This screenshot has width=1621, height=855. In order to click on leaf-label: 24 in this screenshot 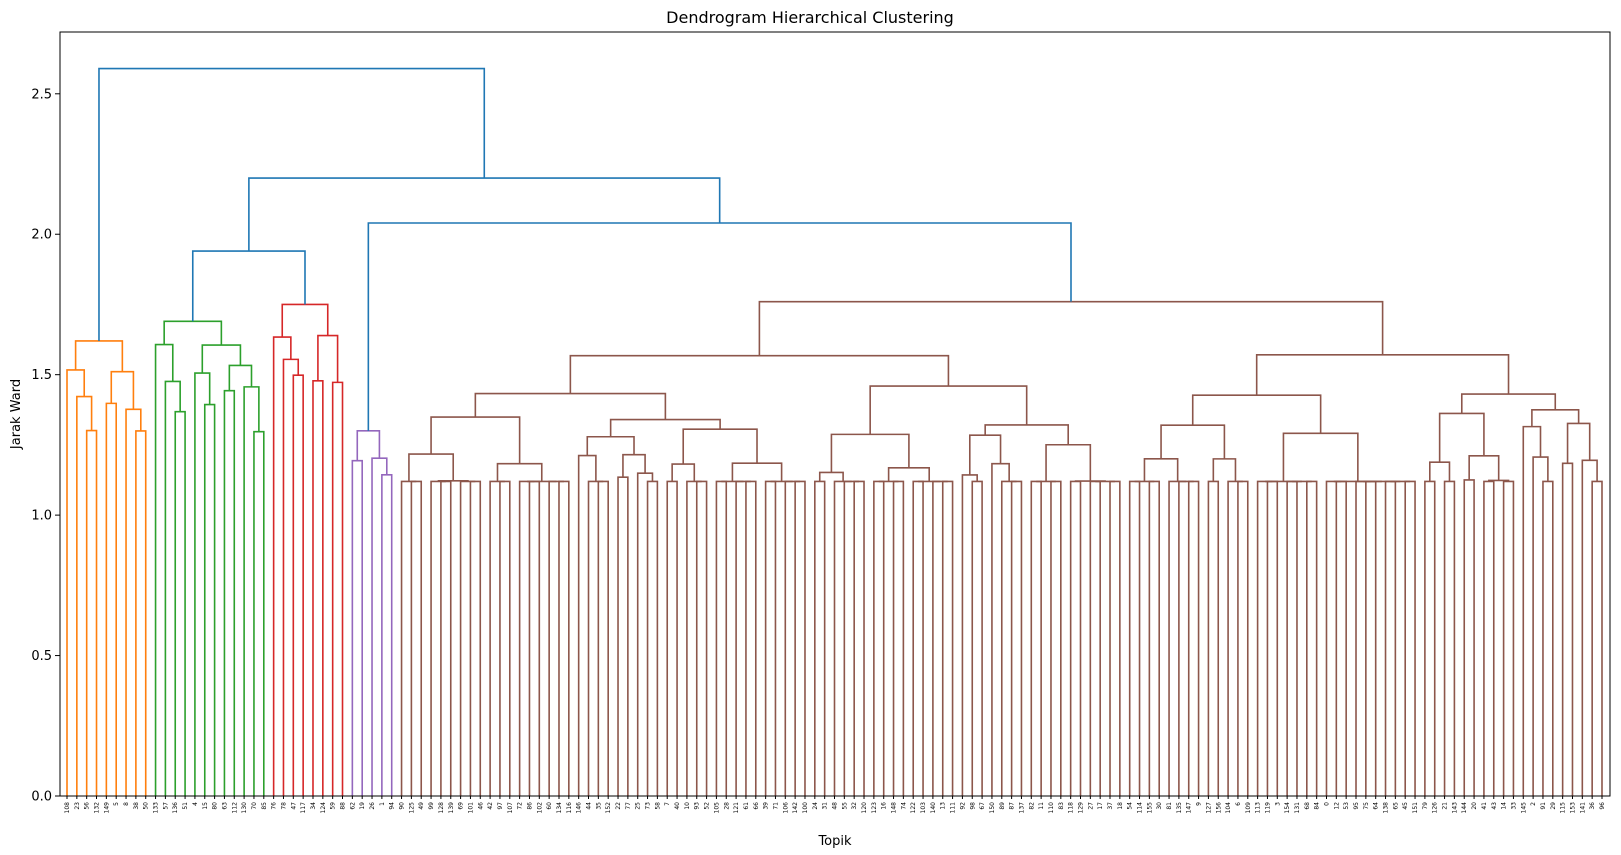, I will do `click(815, 806)`.